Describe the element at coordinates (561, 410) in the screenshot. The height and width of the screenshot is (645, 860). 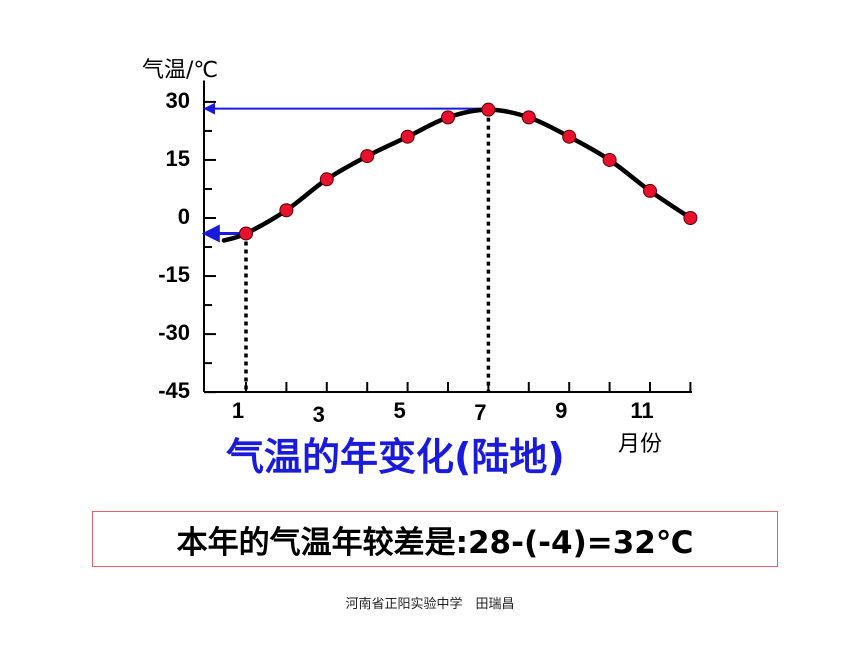
I see `x-tick-label: 9` at that location.